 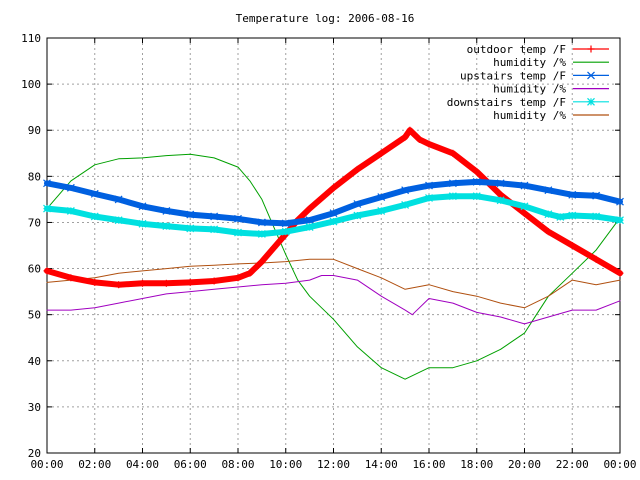 I want to click on legend-label: downstairs temp /F, so click(x=506, y=102).